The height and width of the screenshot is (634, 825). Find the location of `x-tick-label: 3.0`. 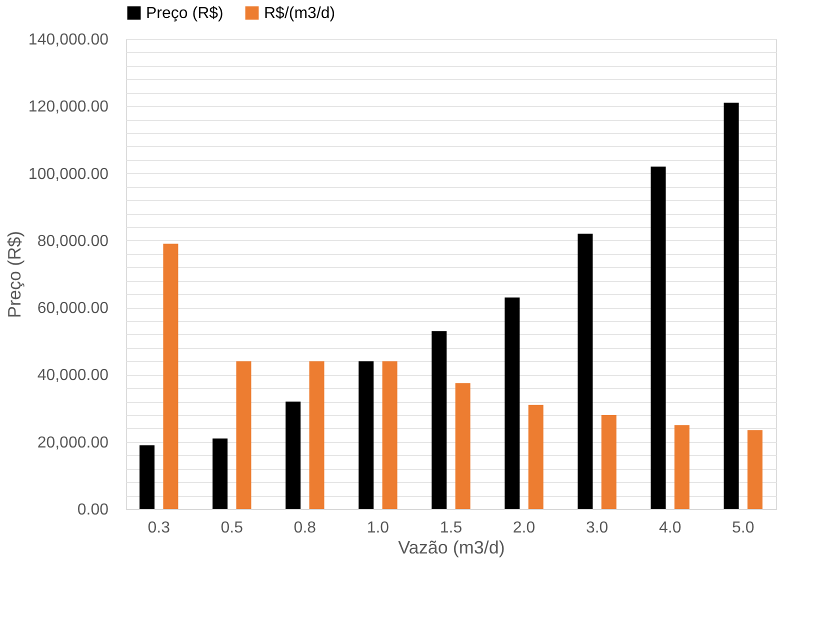

x-tick-label: 3.0 is located at coordinates (597, 528).